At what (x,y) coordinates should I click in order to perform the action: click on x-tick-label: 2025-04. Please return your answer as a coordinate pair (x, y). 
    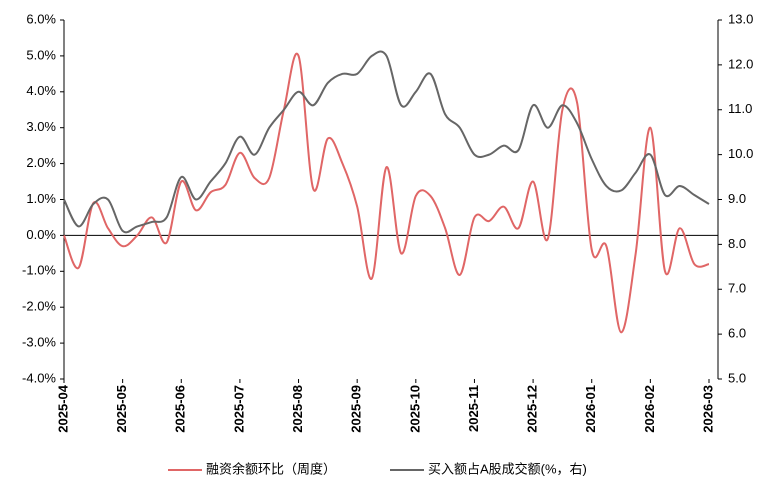
    Looking at the image, I should click on (62, 408).